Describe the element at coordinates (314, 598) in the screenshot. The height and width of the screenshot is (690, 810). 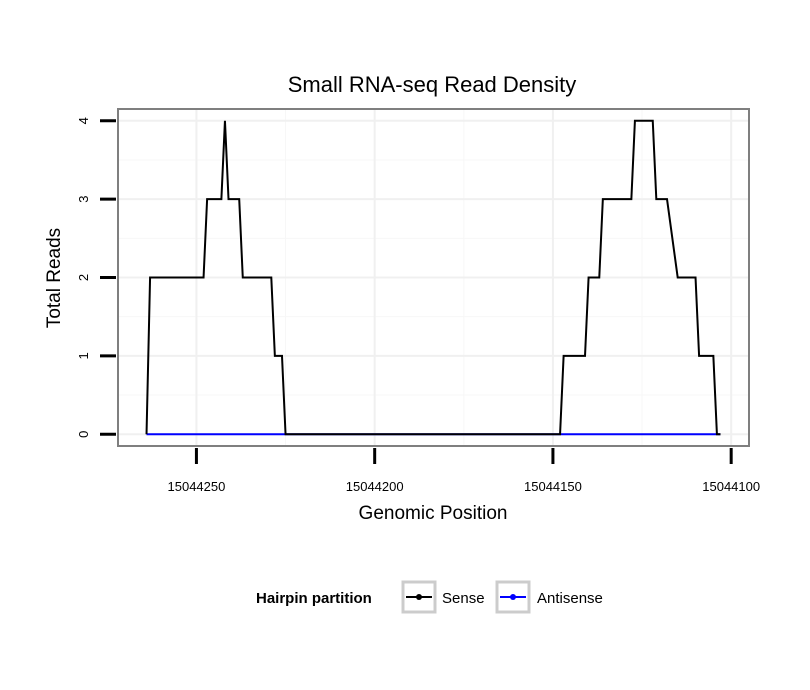
I see `legend-title: Hairpin partition` at that location.